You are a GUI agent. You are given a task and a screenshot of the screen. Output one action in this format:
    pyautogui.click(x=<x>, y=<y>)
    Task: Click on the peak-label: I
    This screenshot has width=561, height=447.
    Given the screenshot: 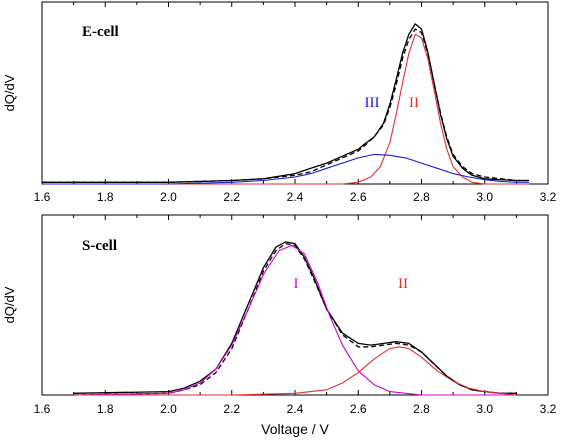 What is the action you would take?
    pyautogui.click(x=296, y=284)
    